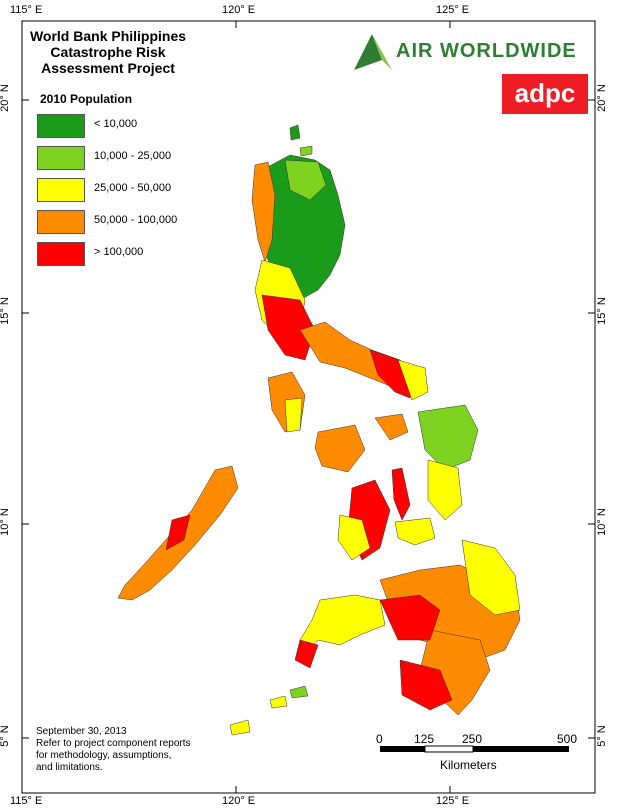  Describe the element at coordinates (133, 188) in the screenshot. I see `legend-label: 25,000 - 50,000` at that location.